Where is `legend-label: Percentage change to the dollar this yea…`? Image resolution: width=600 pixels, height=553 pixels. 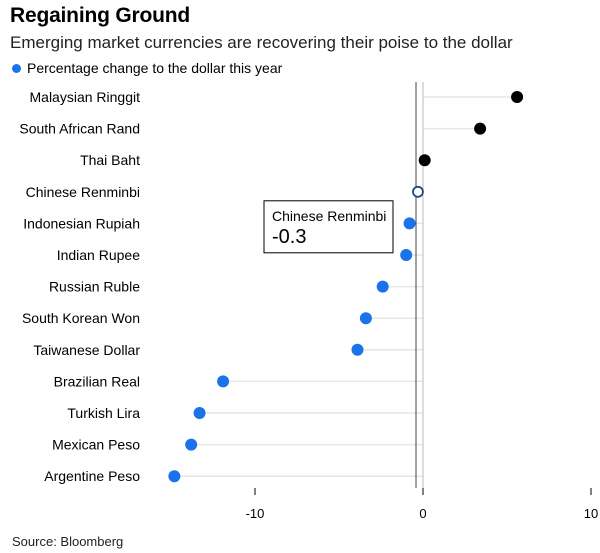 legend-label: Percentage change to the dollar this yea… is located at coordinates (155, 68).